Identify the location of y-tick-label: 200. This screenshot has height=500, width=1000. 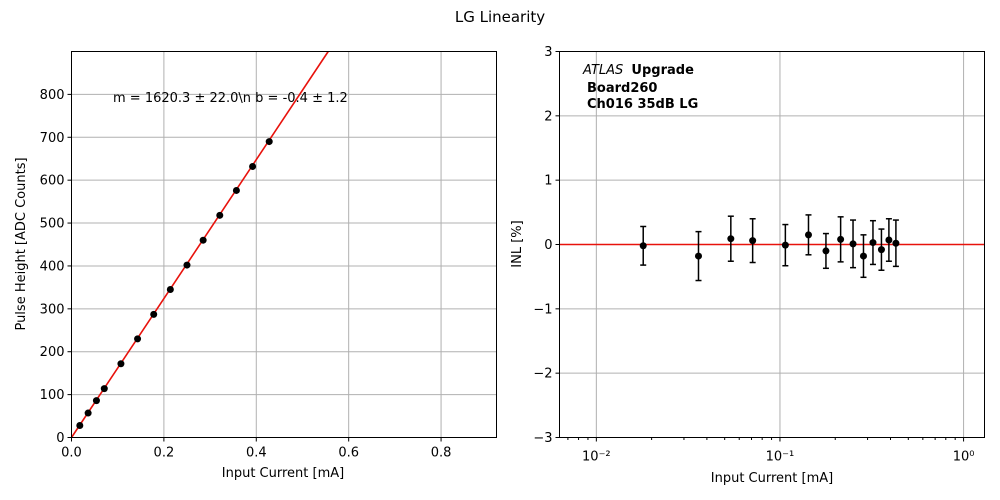
(52, 352).